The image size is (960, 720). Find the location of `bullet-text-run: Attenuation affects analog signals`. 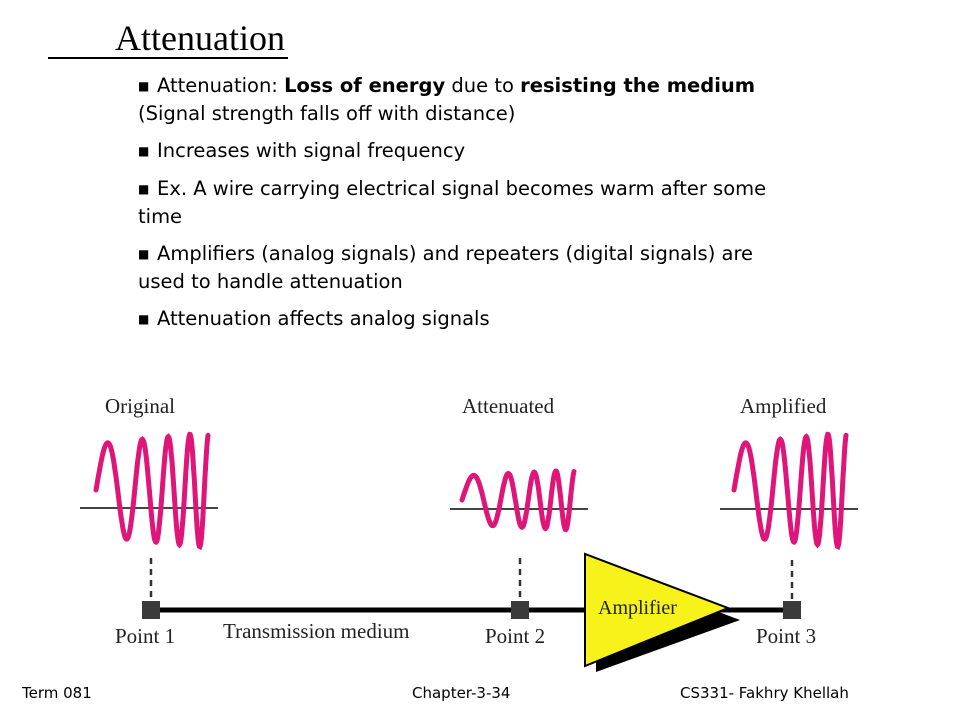

bullet-text-run: Attenuation affects analog signals is located at coordinates (323, 318).